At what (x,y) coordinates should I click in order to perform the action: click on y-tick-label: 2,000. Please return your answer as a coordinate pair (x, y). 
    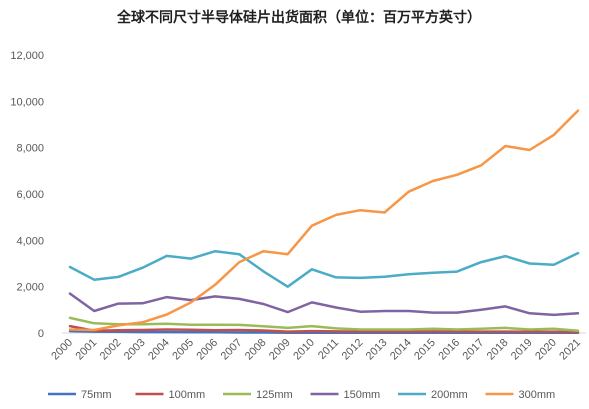
    Looking at the image, I should click on (30, 288).